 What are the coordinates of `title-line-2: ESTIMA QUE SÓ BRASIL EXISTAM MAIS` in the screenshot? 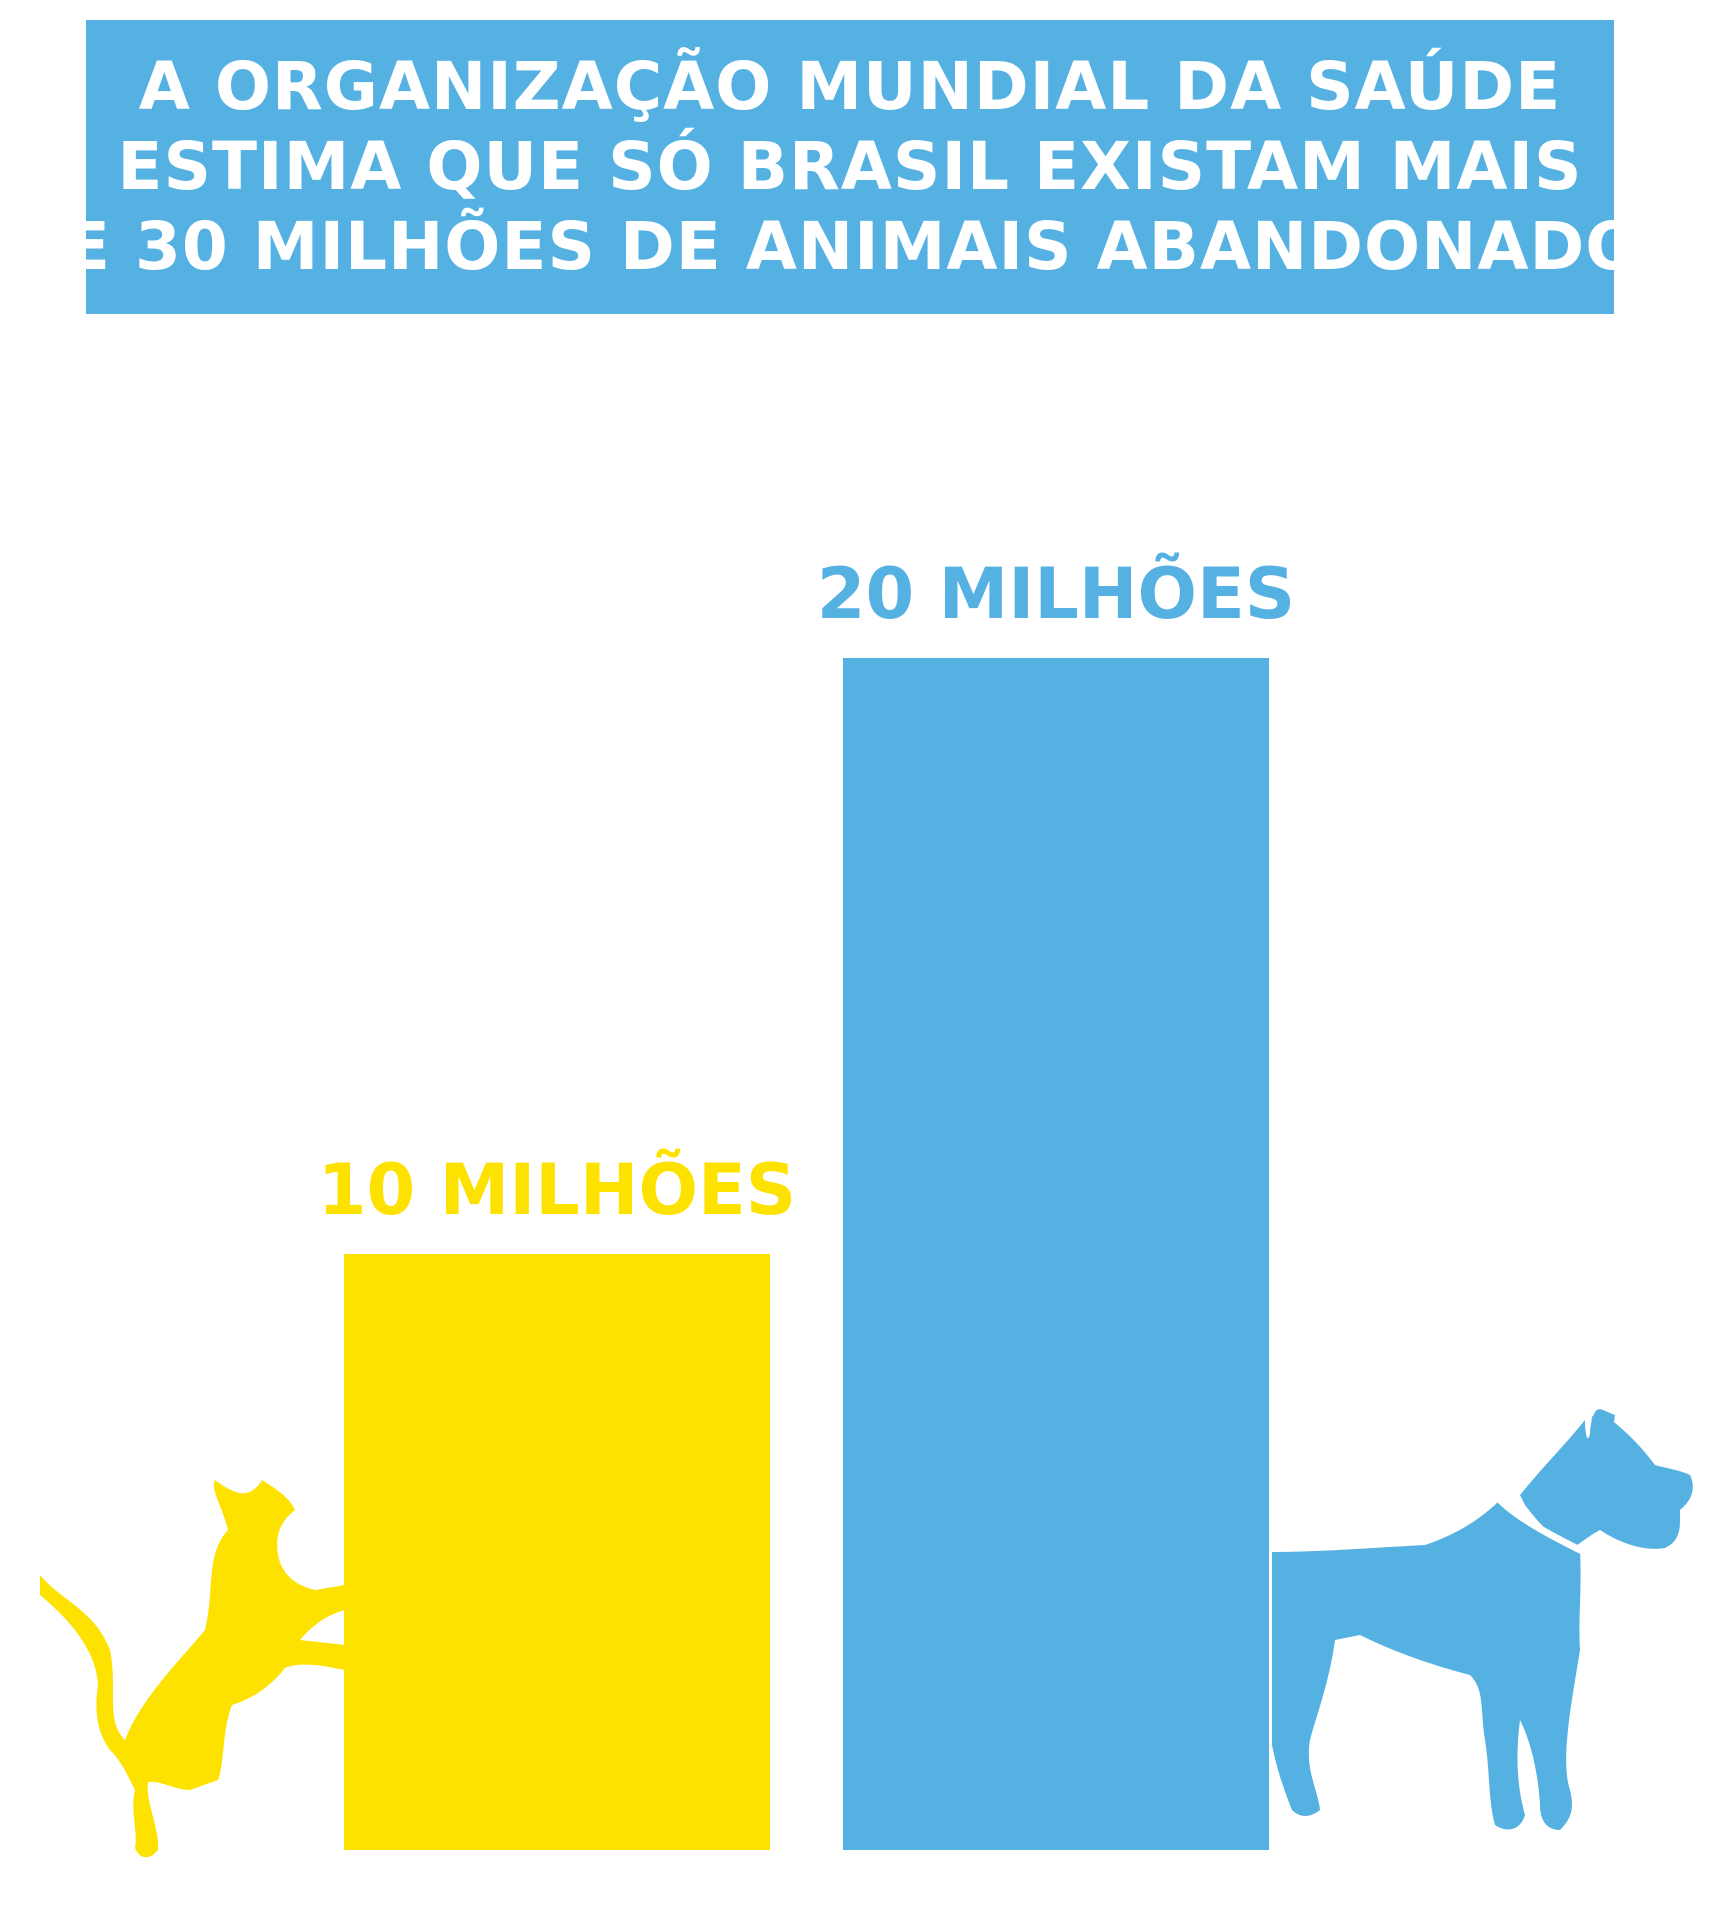 It's located at (850, 166).